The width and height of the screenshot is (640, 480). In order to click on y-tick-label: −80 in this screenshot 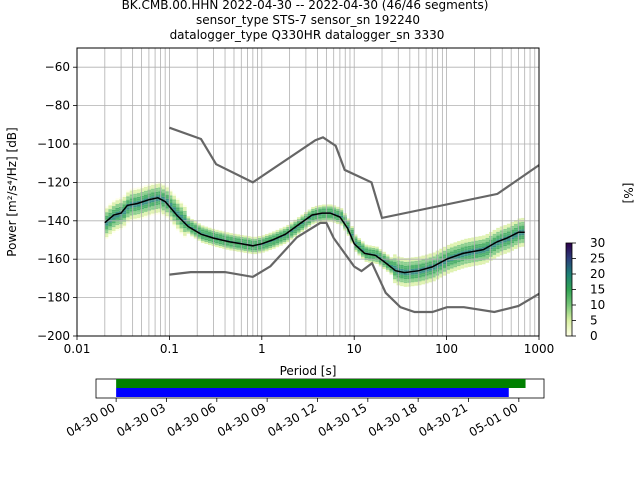, I will do `click(57, 106)`.